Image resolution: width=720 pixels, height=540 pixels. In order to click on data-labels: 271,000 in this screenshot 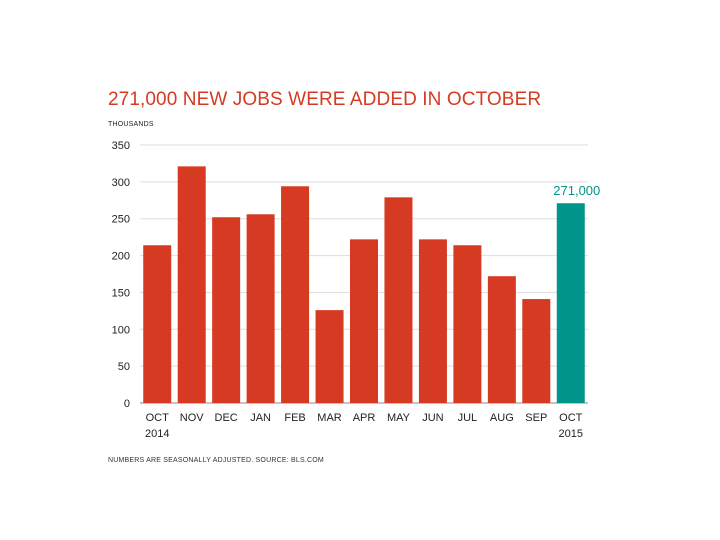, I will do `click(576, 190)`.